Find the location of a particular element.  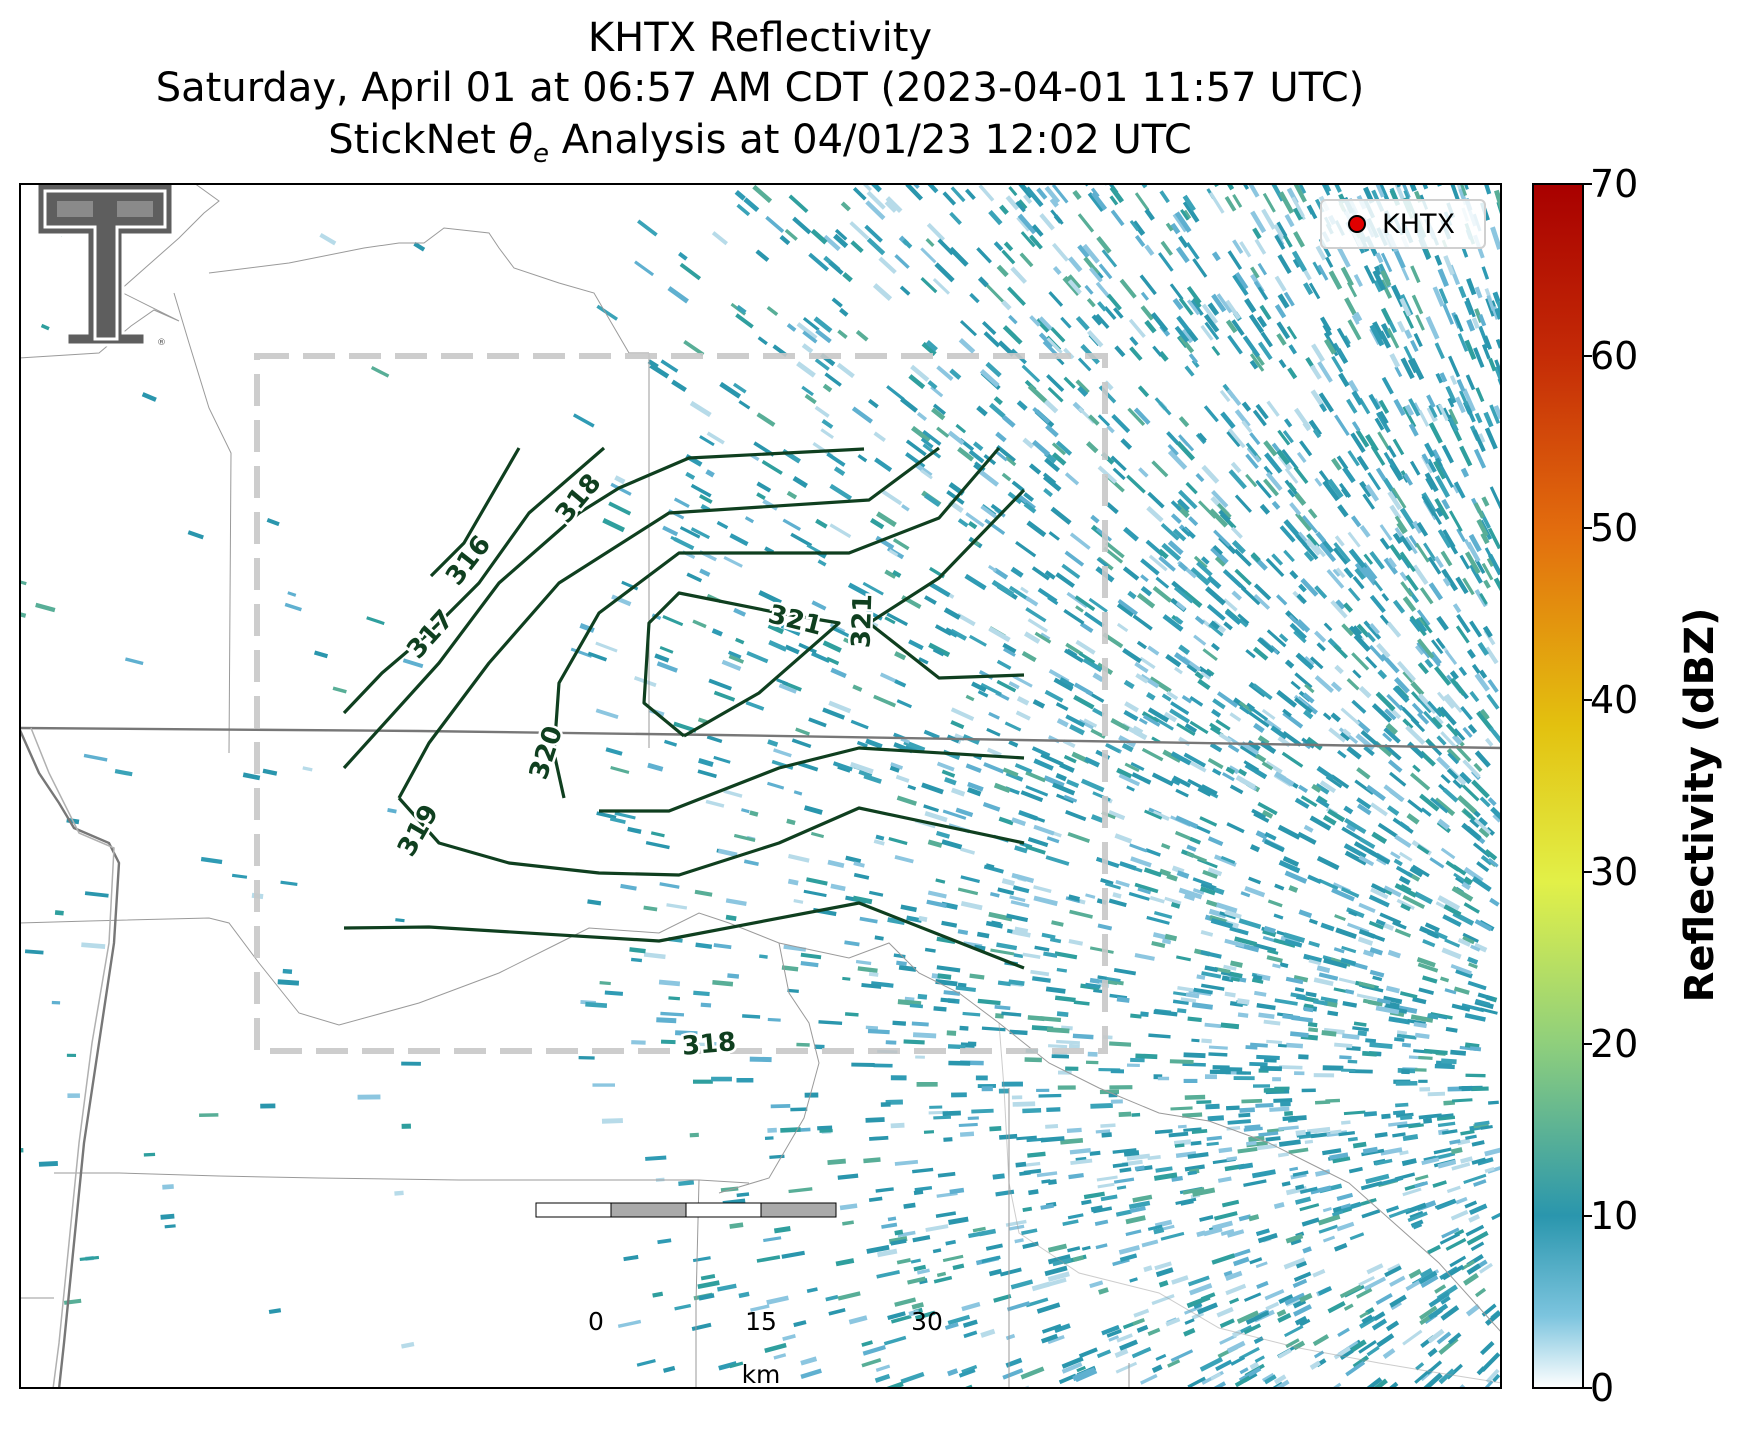

colorbar-tick-40: 40 is located at coordinates (1614, 700).